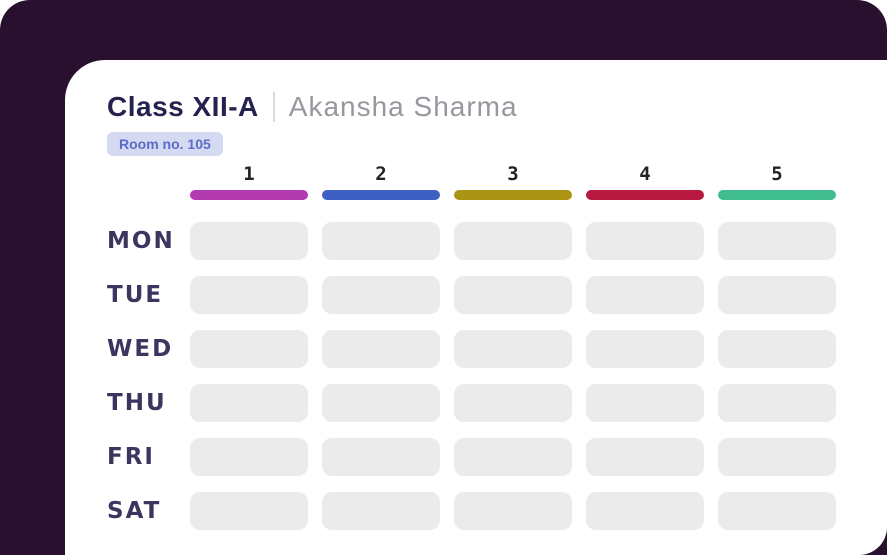 The height and width of the screenshot is (555, 887). Describe the element at coordinates (165, 144) in the screenshot. I see `room-badge: Room no. 105` at that location.